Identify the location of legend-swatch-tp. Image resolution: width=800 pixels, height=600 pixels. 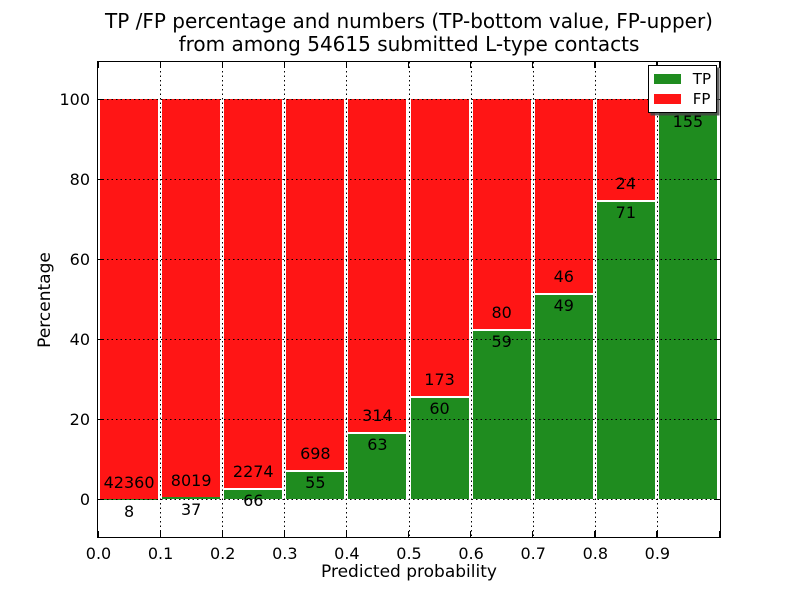
(667, 79).